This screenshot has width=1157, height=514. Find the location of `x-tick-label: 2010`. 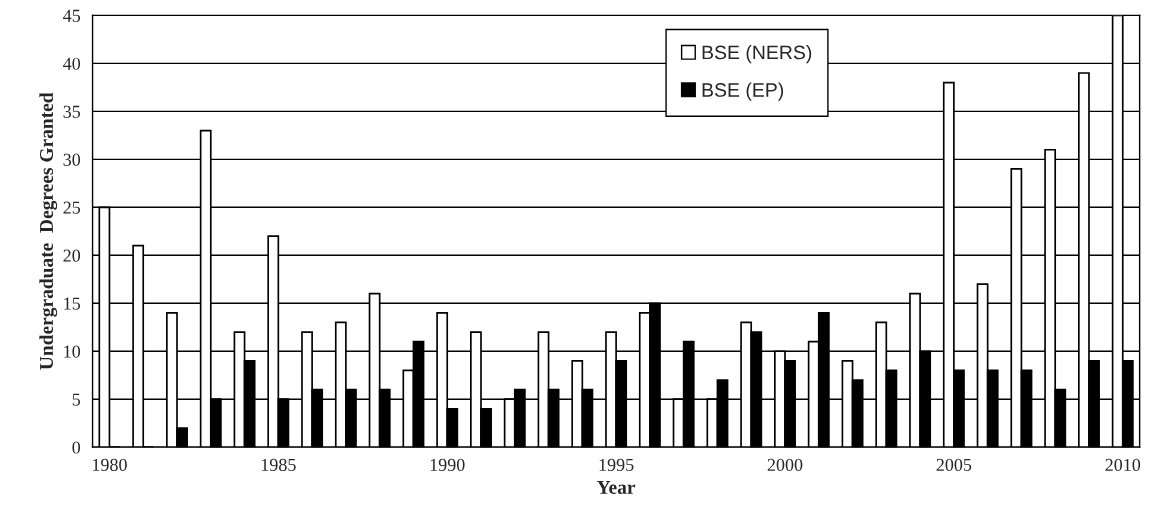

x-tick-label: 2010 is located at coordinates (1123, 464).